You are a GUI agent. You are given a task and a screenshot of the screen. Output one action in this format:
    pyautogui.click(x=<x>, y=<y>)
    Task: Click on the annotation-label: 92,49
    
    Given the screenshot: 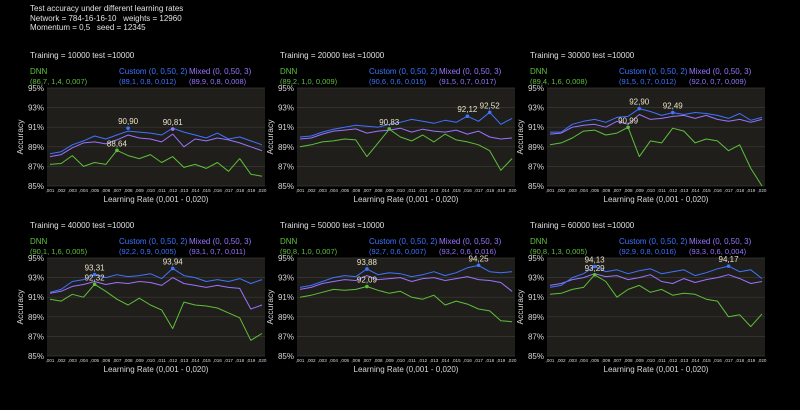 What is the action you would take?
    pyautogui.click(x=673, y=106)
    